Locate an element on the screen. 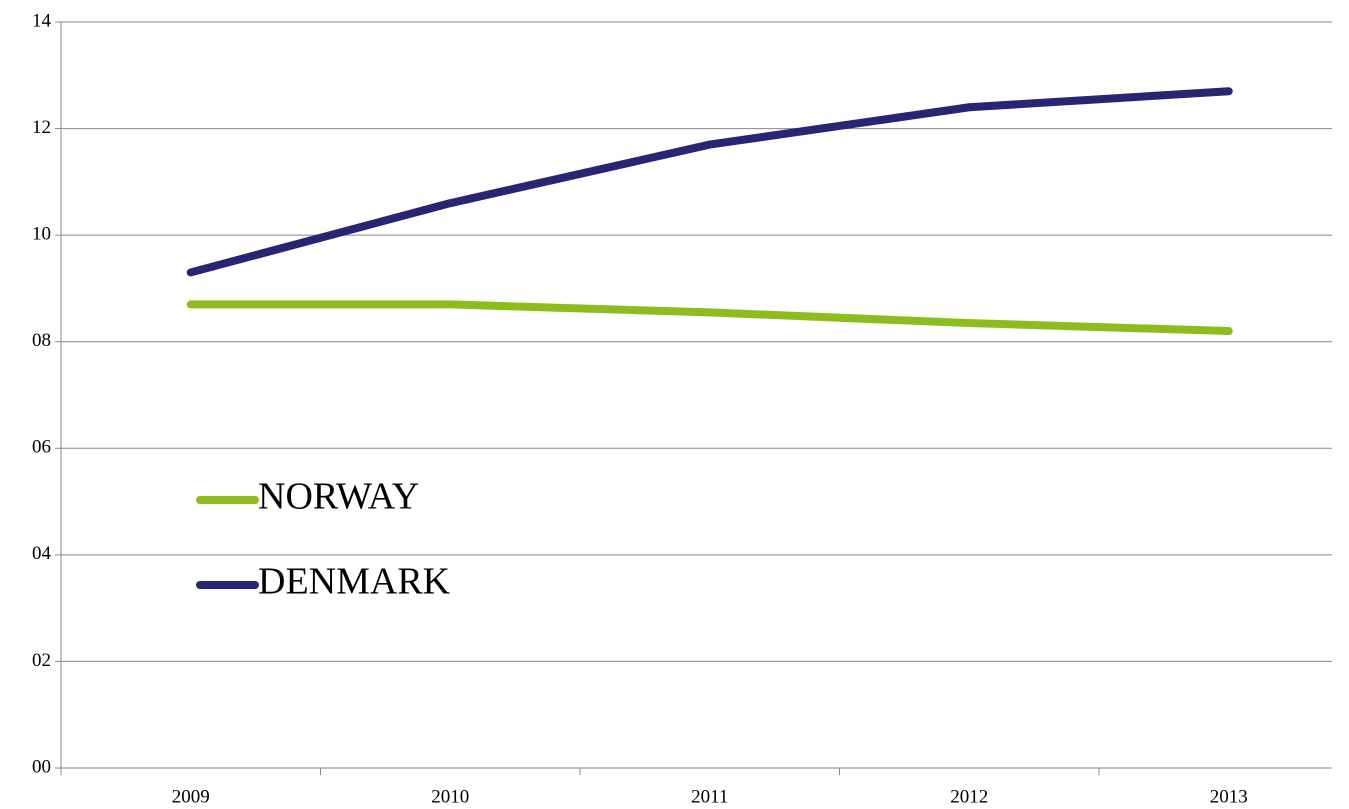  y-tick-label: 06 is located at coordinates (41, 447).